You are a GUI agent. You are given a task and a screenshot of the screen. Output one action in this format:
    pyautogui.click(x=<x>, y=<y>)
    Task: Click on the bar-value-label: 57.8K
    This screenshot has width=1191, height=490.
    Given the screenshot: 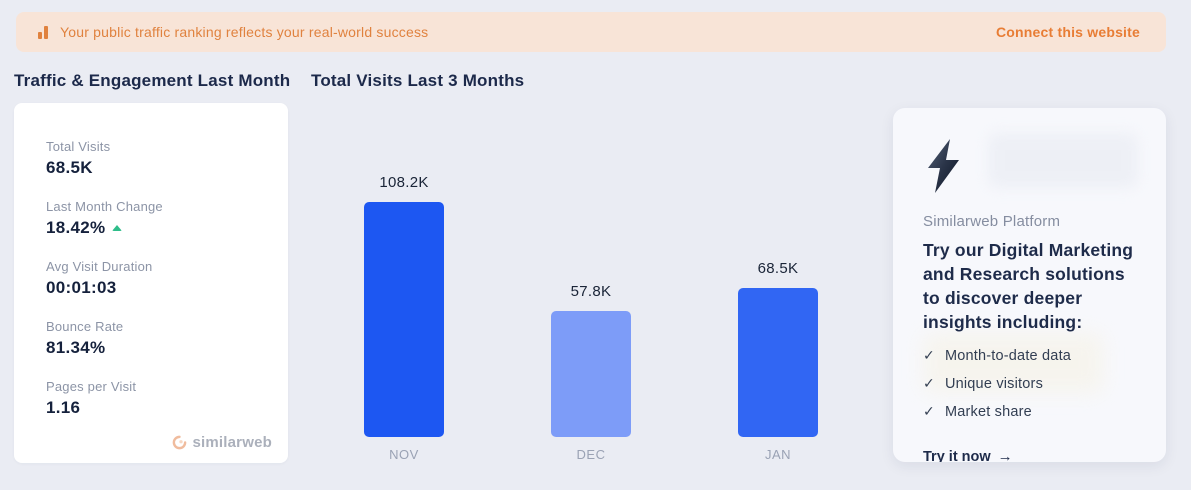 What is the action you would take?
    pyautogui.click(x=591, y=291)
    